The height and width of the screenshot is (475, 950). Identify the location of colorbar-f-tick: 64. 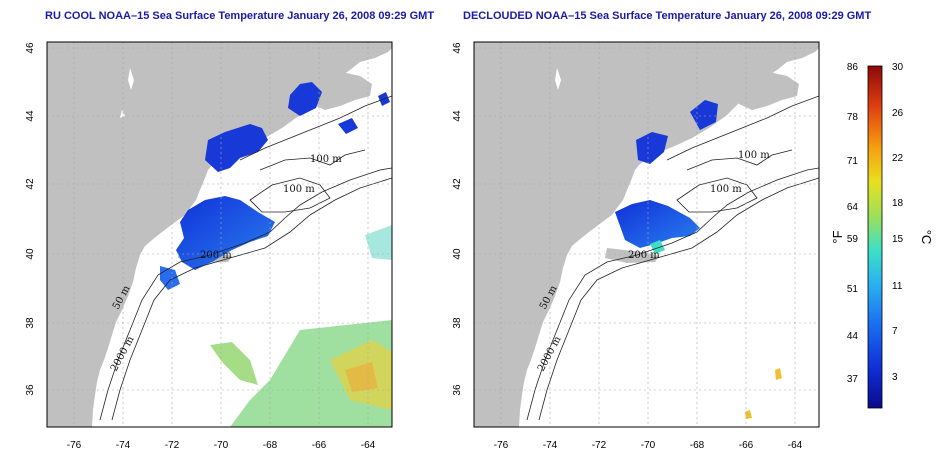
(853, 207).